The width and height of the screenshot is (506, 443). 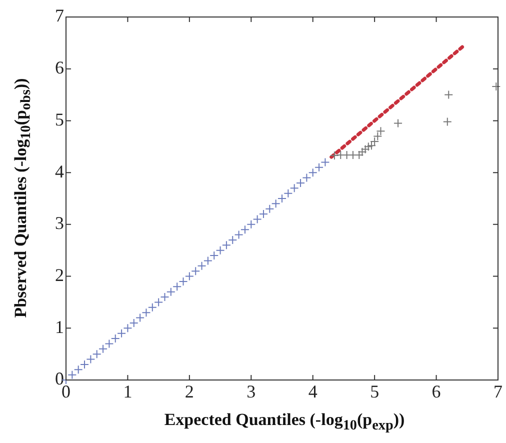 What do you see at coordinates (59, 275) in the screenshot?
I see `y-tick-label: 2` at bounding box center [59, 275].